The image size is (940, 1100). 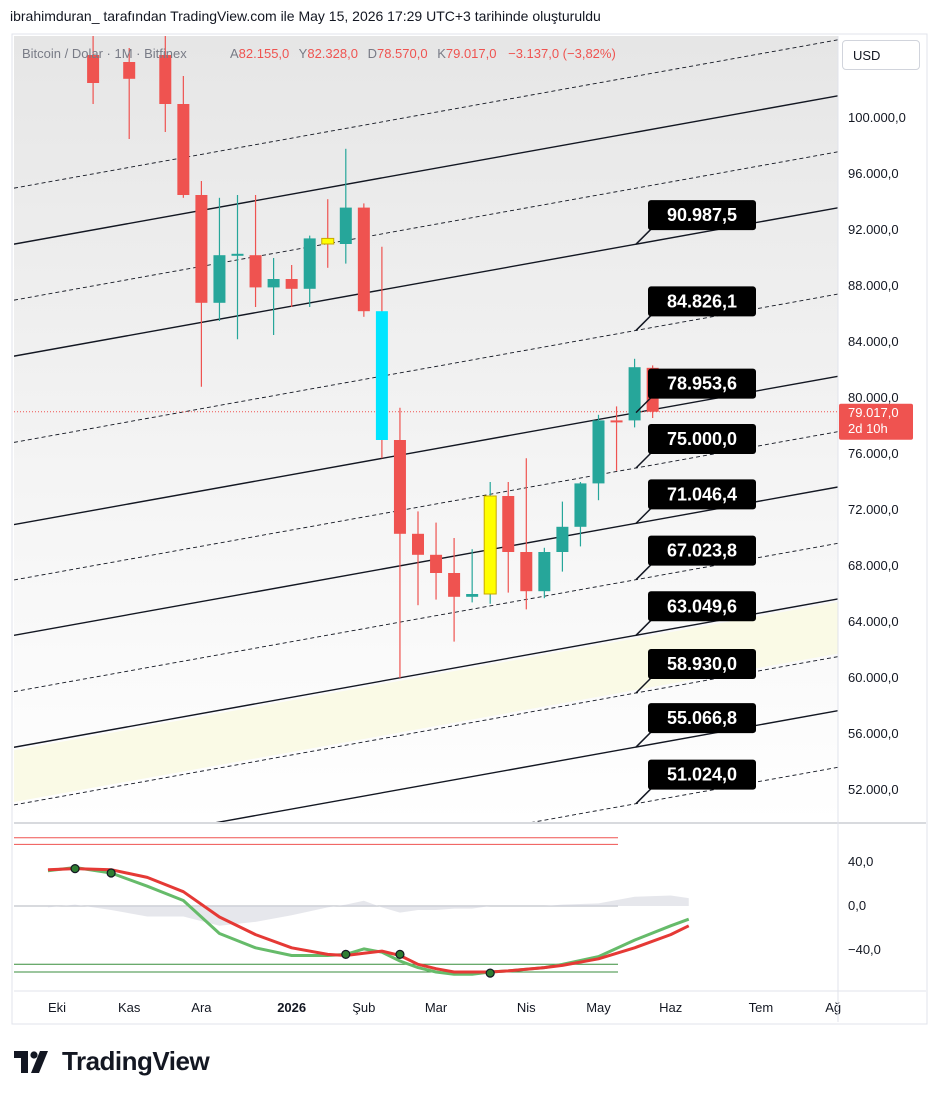 I want to click on price-tick-label: 56.000,0, so click(x=873, y=733).